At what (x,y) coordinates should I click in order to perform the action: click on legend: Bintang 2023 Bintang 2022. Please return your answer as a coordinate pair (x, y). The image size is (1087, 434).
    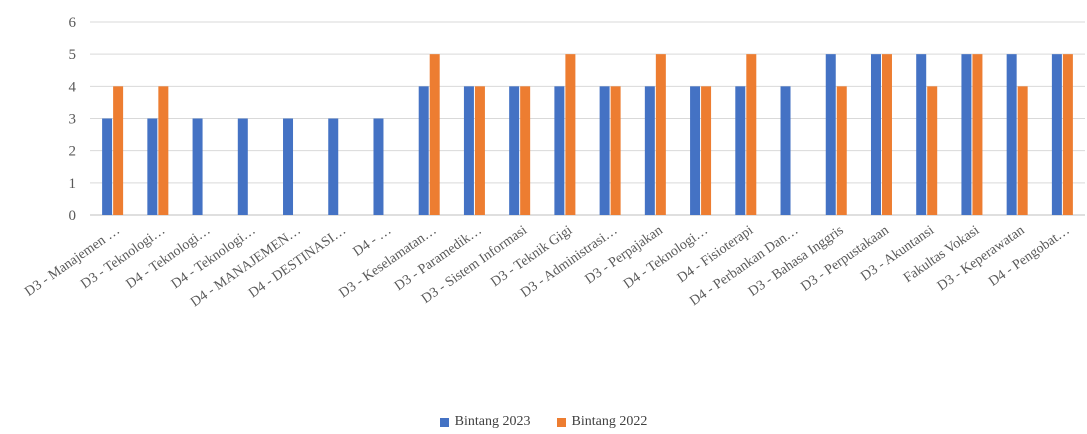
    Looking at the image, I should click on (543, 422).